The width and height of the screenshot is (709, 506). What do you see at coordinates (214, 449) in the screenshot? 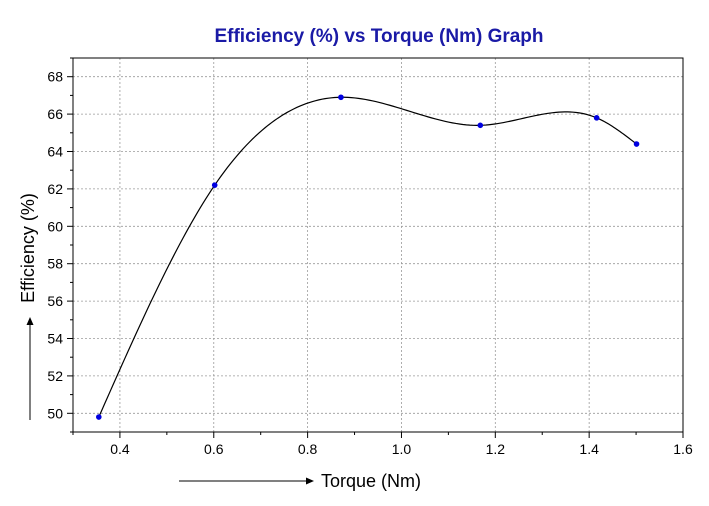
I see `x-tick-label: 0.6` at bounding box center [214, 449].